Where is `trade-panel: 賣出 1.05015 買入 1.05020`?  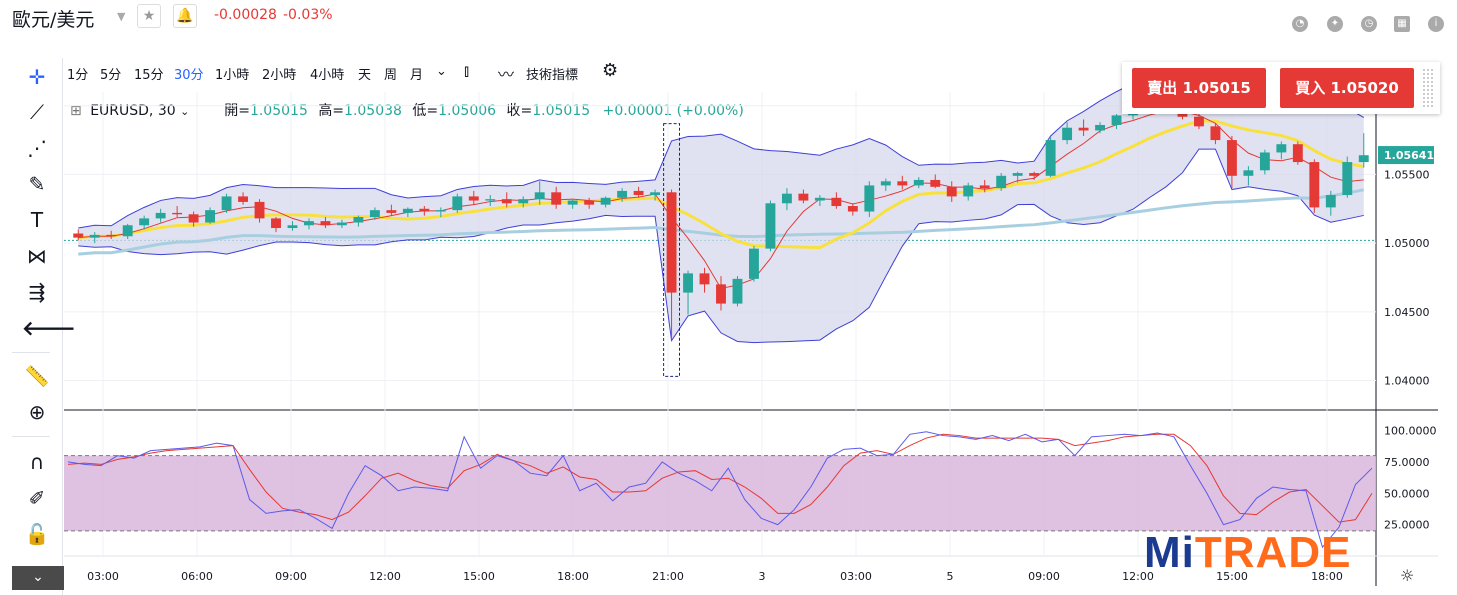 trade-panel: 賣出 1.05015 買入 1.05020 is located at coordinates (1281, 88).